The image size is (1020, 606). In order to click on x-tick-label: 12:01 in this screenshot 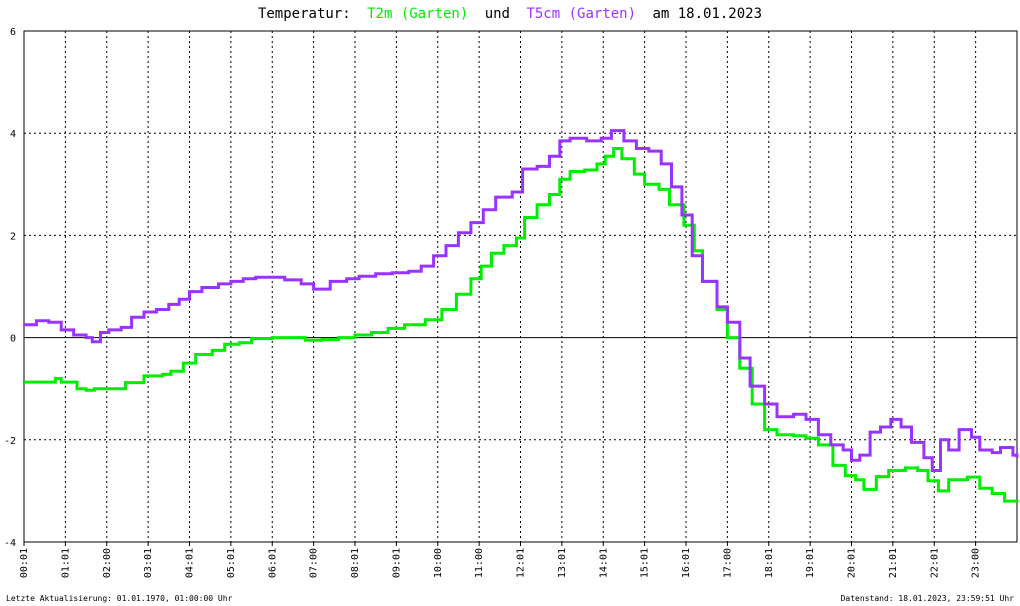, I will do `click(521, 563)`.